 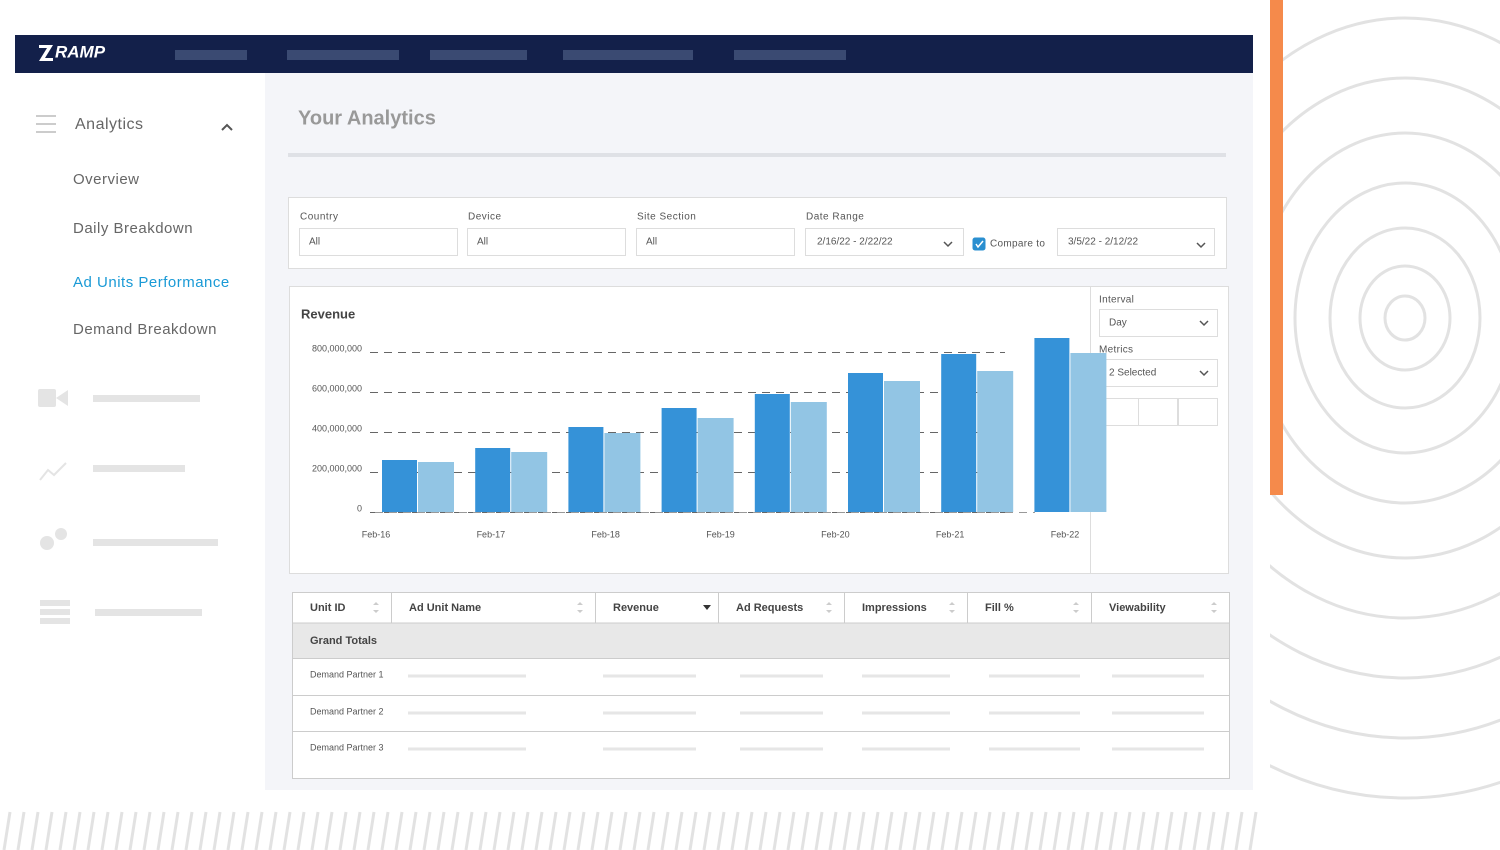 What do you see at coordinates (376, 534) in the screenshot?
I see `x-tick-label: Feb-16` at bounding box center [376, 534].